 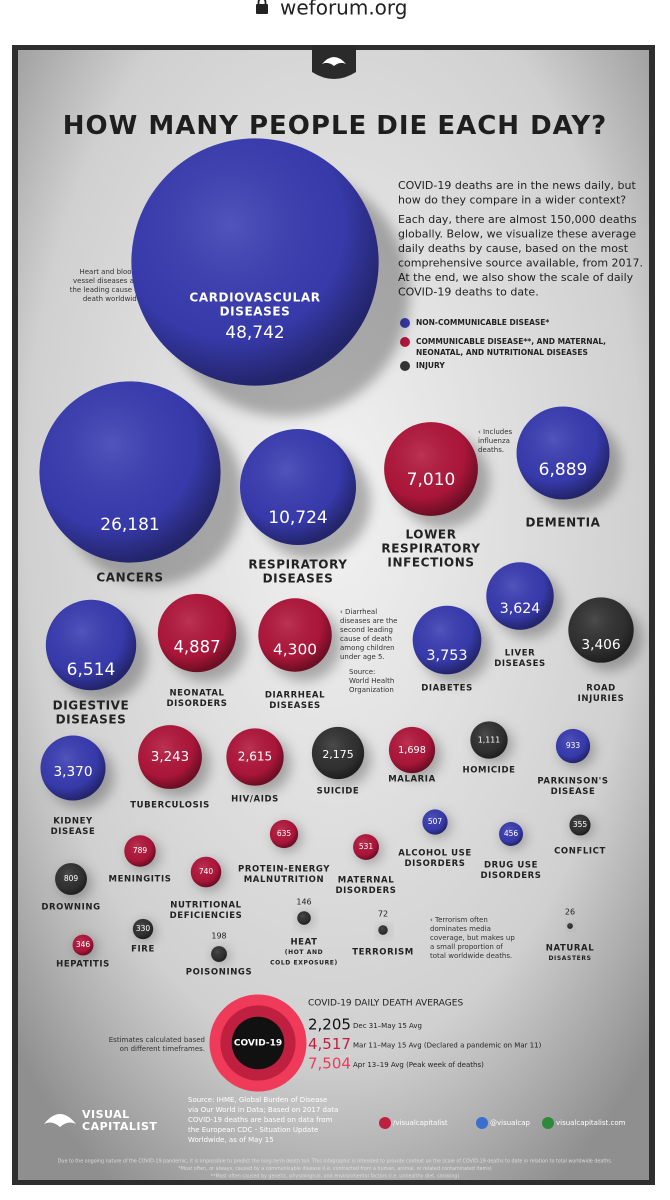 What do you see at coordinates (73, 832) in the screenshot?
I see `bubble-label: DISEASE` at bounding box center [73, 832].